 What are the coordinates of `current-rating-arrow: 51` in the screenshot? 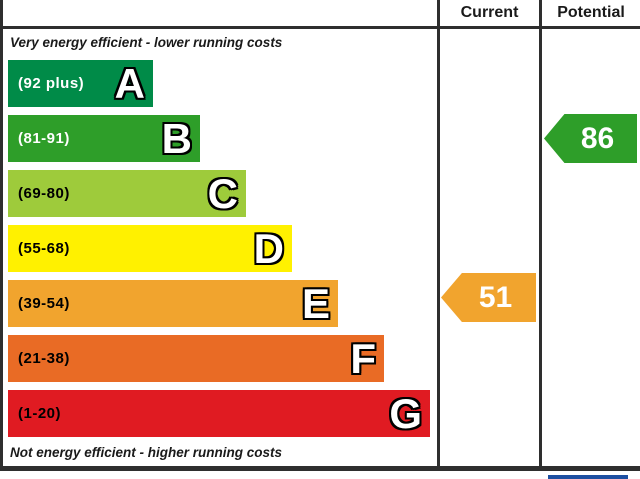 It's located at (488, 297).